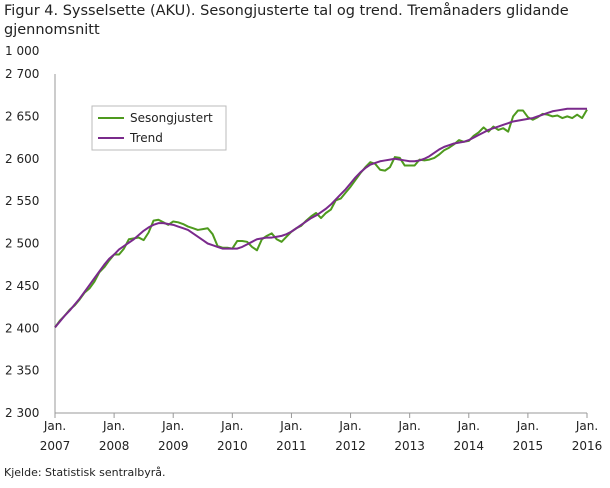 This screenshot has height=488, width=610. I want to click on x-tick-label: Jan. 2009, so click(173, 436).